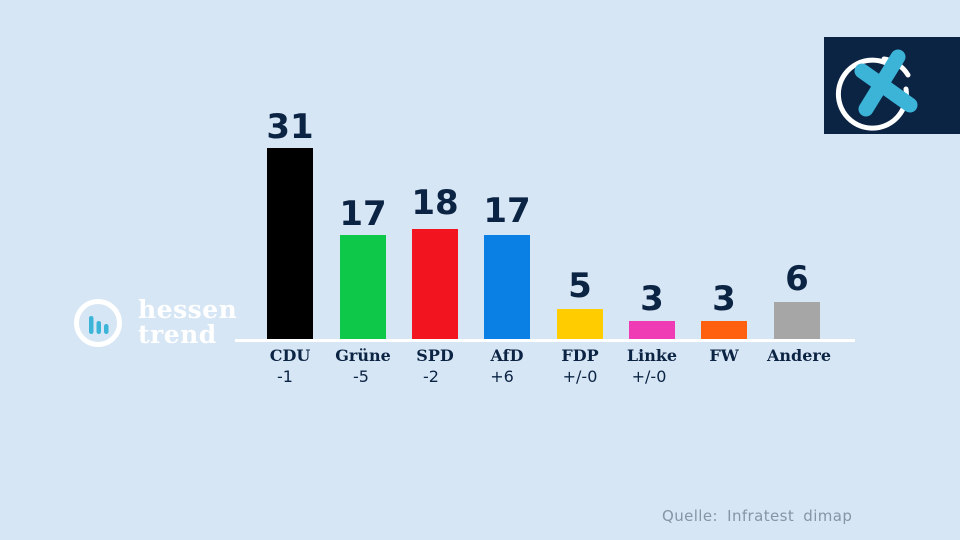 This screenshot has height=540, width=960. Describe the element at coordinates (363, 355) in the screenshot. I see `bar-label-gruene: Grüne` at that location.